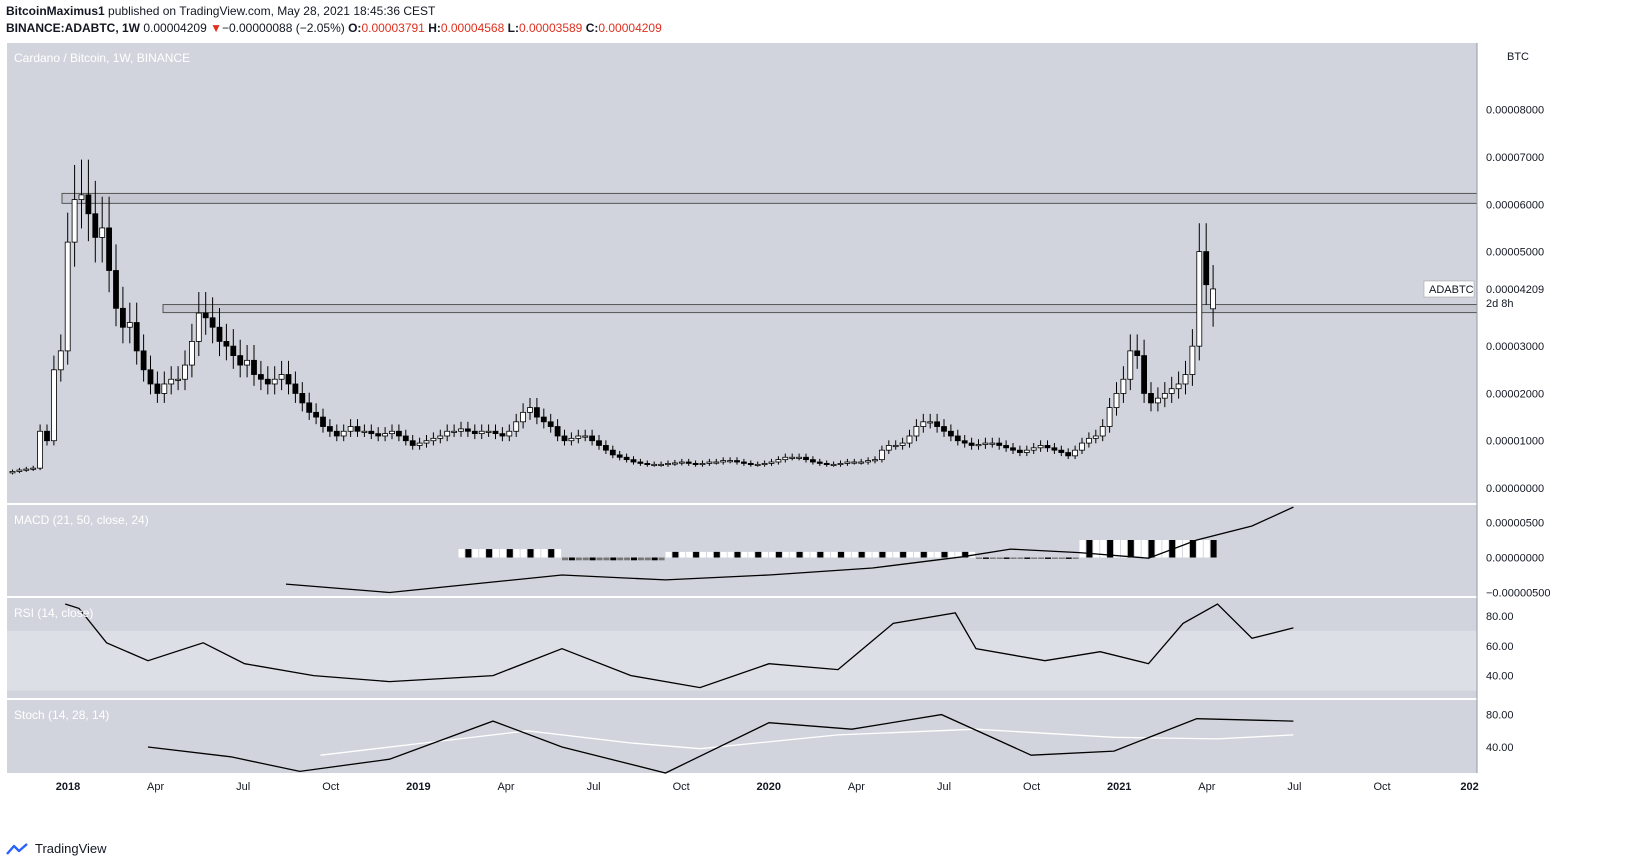 Image resolution: width=1627 pixels, height=867 pixels. I want to click on author-name: BitcoinMaximus1, so click(55, 11).